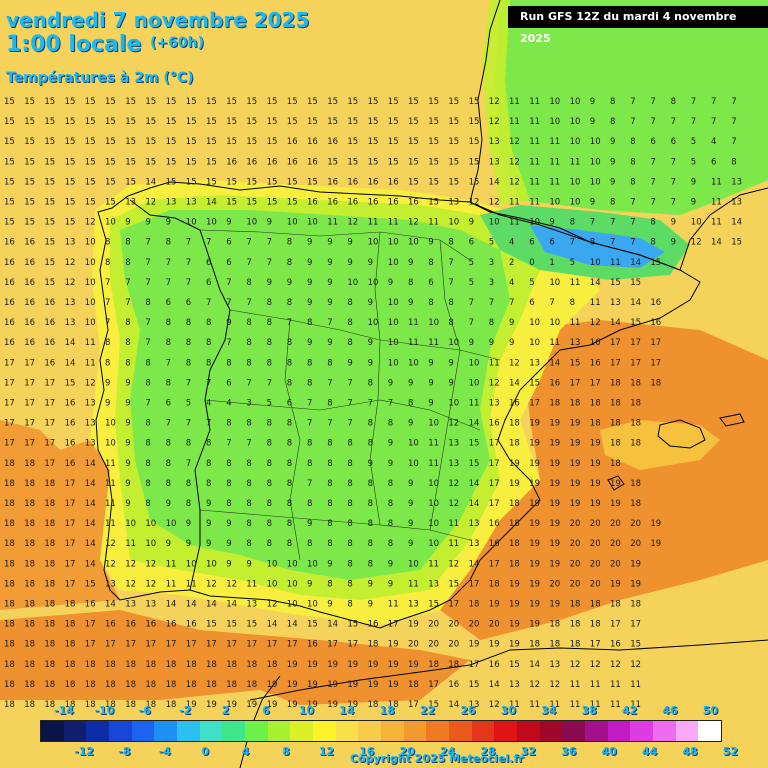  Describe the element at coordinates (266, 710) in the screenshot. I see `legend-label-upper: 6` at that location.